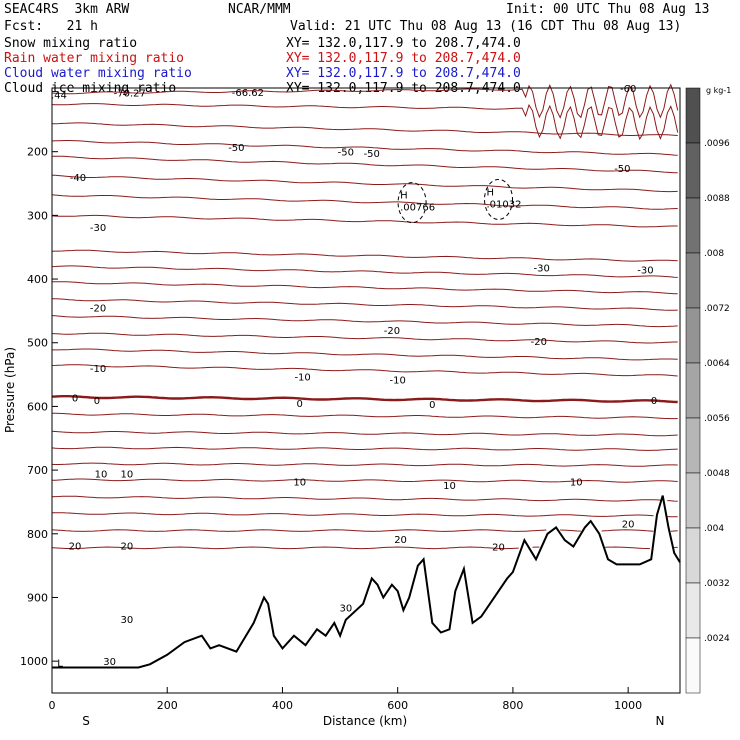  What do you see at coordinates (392, 331) in the screenshot?
I see `contour-label: -20` at bounding box center [392, 331].